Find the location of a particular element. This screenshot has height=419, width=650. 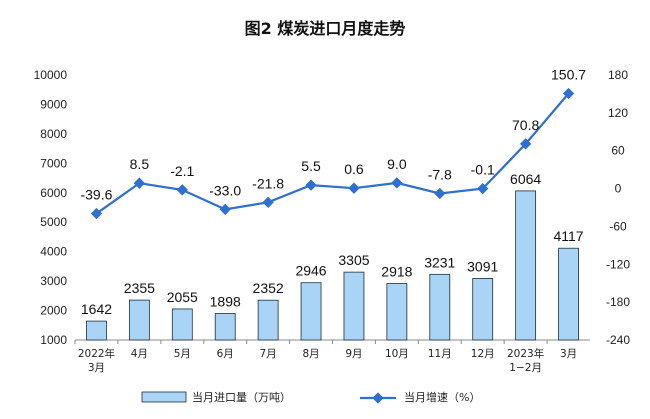

x-tick-label: 9月 is located at coordinates (353, 354).